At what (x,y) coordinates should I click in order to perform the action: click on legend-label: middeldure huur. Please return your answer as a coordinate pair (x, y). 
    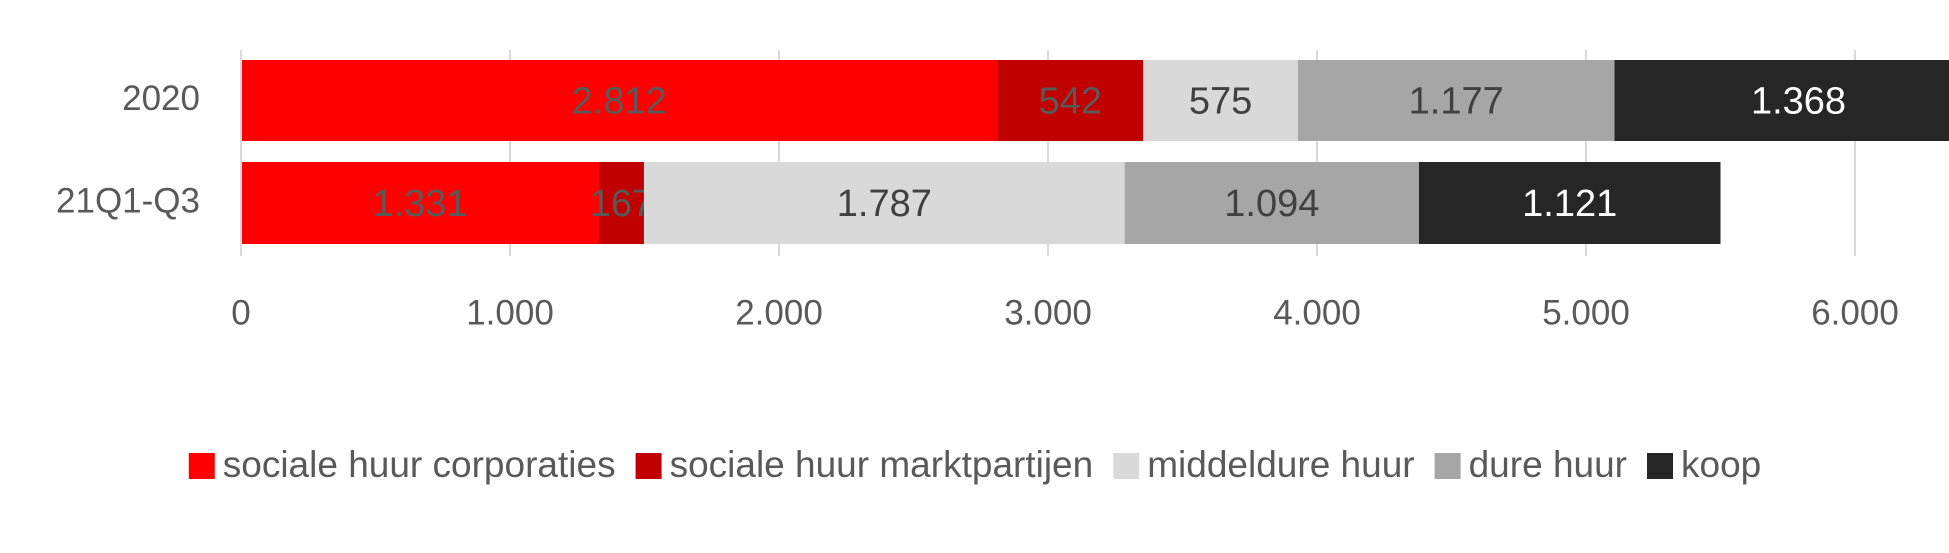
    Looking at the image, I should click on (1280, 464).